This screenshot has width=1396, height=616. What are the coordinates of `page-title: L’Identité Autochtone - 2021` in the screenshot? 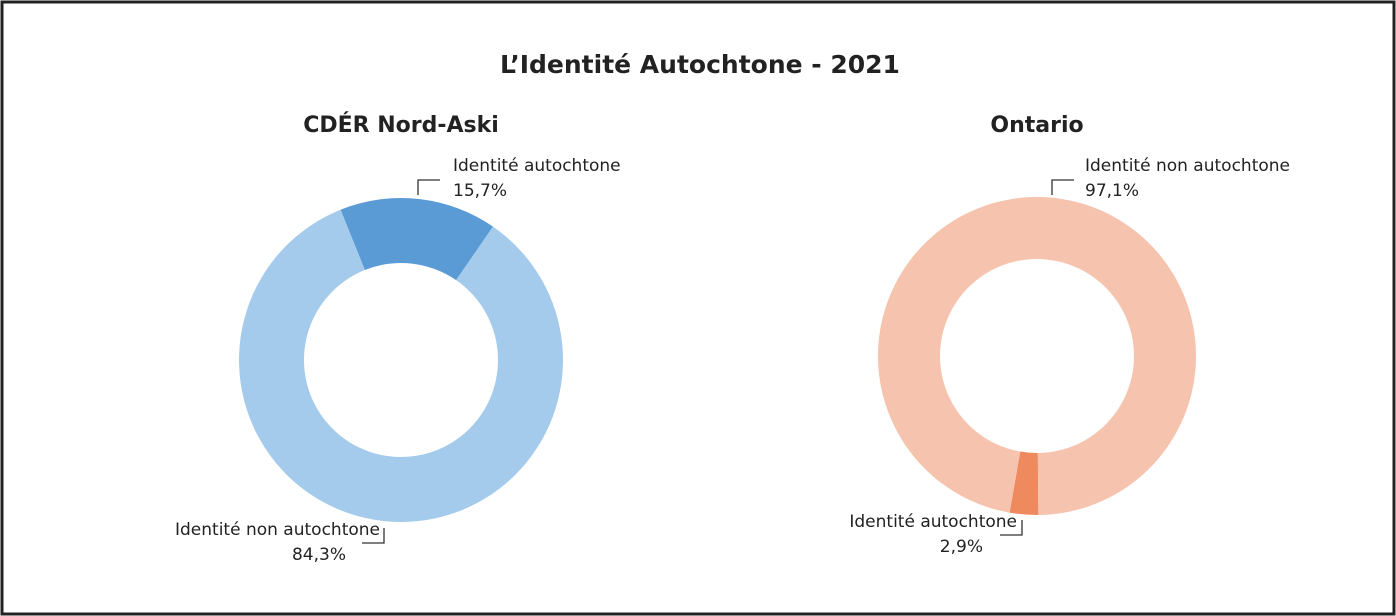 It's located at (700, 64).